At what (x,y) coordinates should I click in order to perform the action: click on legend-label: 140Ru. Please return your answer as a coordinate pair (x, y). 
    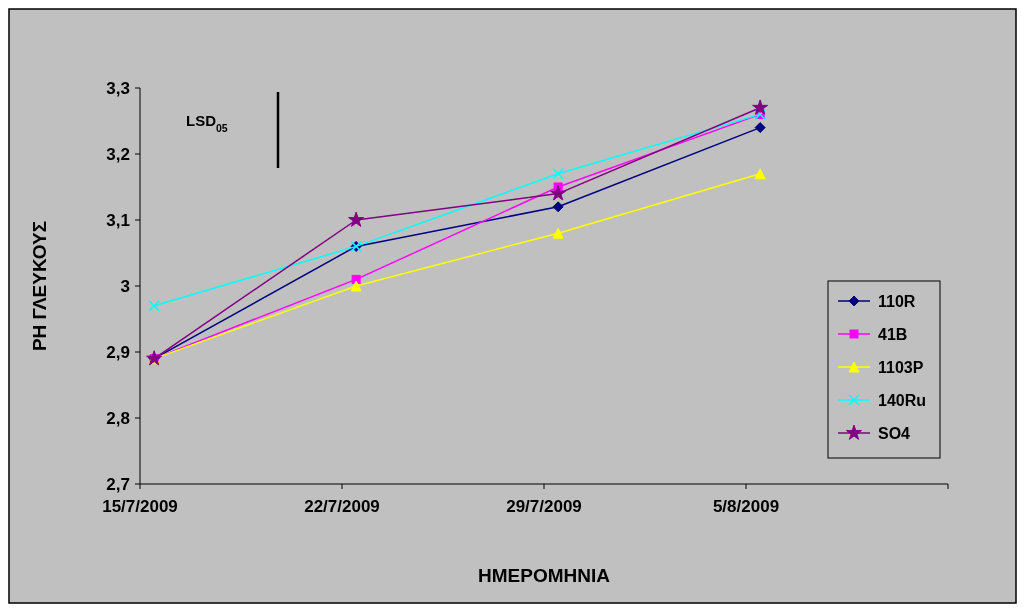
    Looking at the image, I should click on (902, 400).